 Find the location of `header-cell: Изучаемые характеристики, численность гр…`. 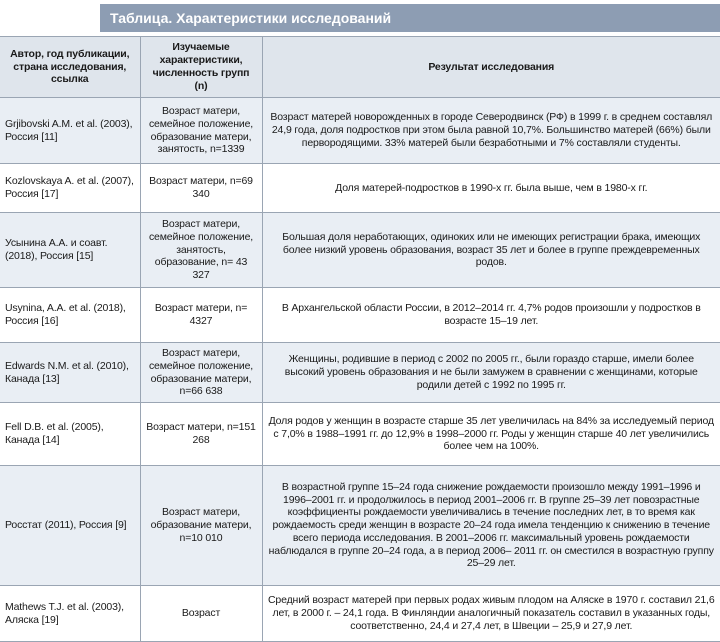

header-cell: Изучаемые характеристики, численность гр… is located at coordinates (201, 67).